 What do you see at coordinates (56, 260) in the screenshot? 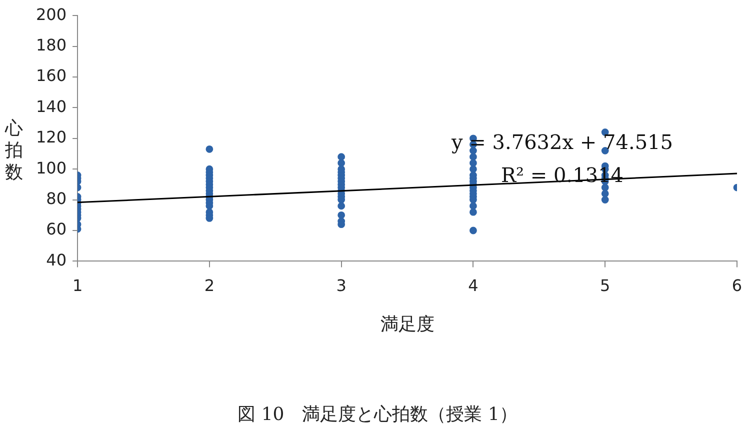
I see `y-tick-label: 40` at bounding box center [56, 260].